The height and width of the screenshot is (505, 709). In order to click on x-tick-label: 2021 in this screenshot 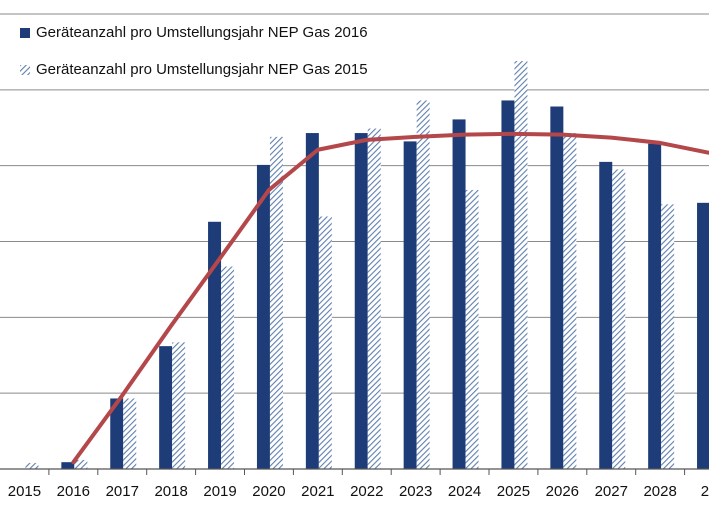, I will do `click(317, 491)`.